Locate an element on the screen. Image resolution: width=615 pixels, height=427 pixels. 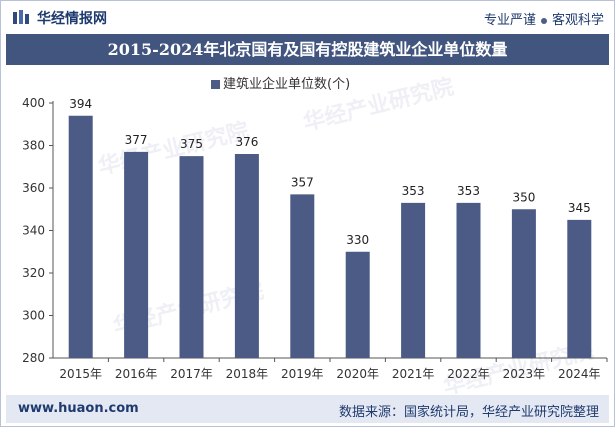
y-tick-label: 360 is located at coordinates (33, 188).